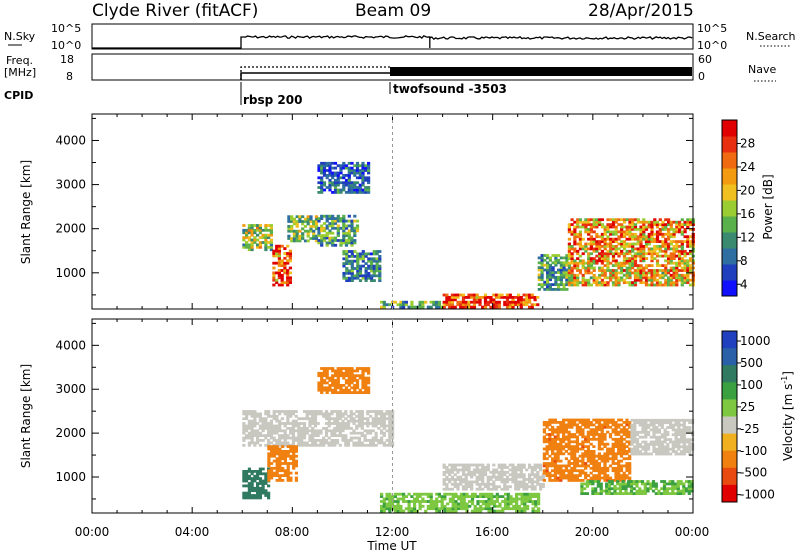 The height and width of the screenshot is (554, 800). What do you see at coordinates (729, 240) in the screenshot?
I see `power-colorbar-segment` at bounding box center [729, 240].